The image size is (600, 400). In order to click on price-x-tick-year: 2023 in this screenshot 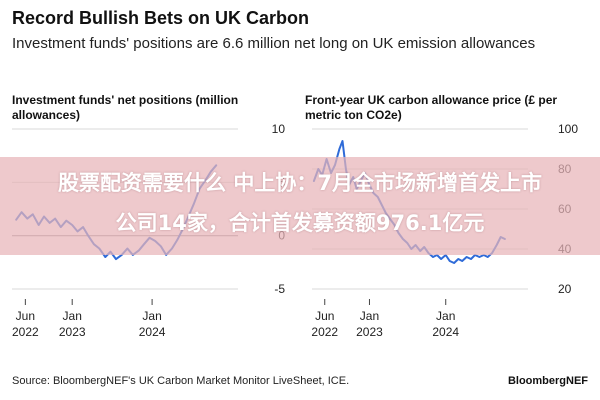, I will do `click(369, 332)`.